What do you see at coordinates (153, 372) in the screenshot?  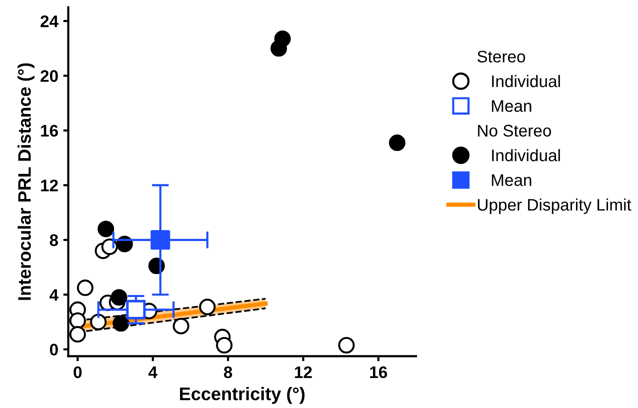 I see `x-tick-label: 4` at bounding box center [153, 372].